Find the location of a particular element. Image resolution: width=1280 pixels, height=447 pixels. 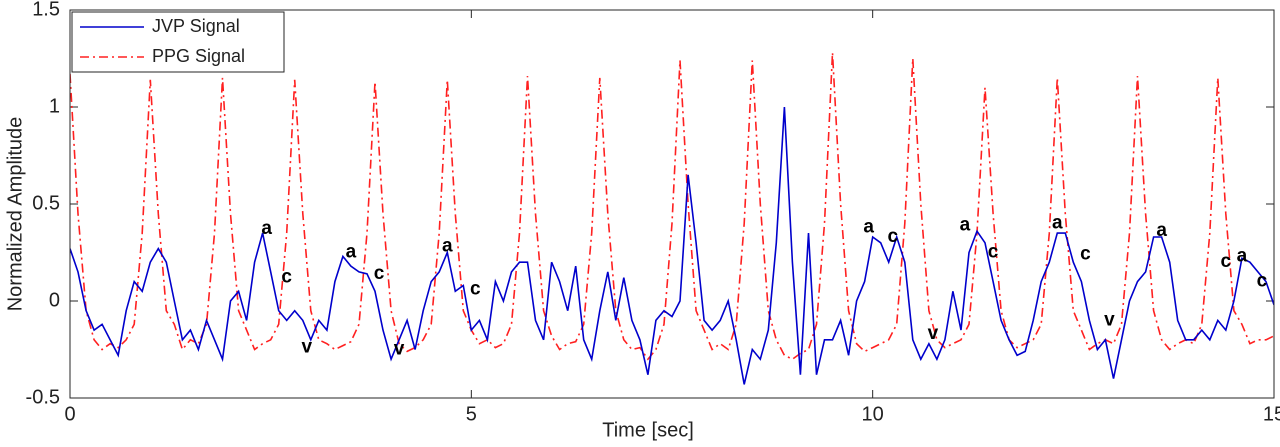

x-tick-label: 5 is located at coordinates (471, 414).